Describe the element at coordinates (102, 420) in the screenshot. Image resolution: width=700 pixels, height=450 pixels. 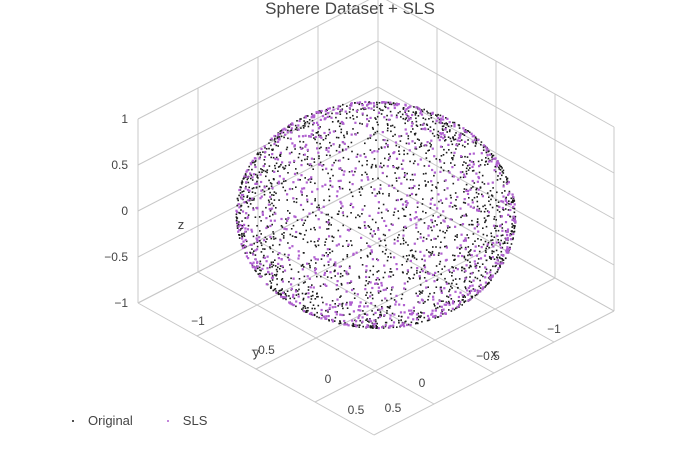
I see `legend-item-original: Original` at that location.